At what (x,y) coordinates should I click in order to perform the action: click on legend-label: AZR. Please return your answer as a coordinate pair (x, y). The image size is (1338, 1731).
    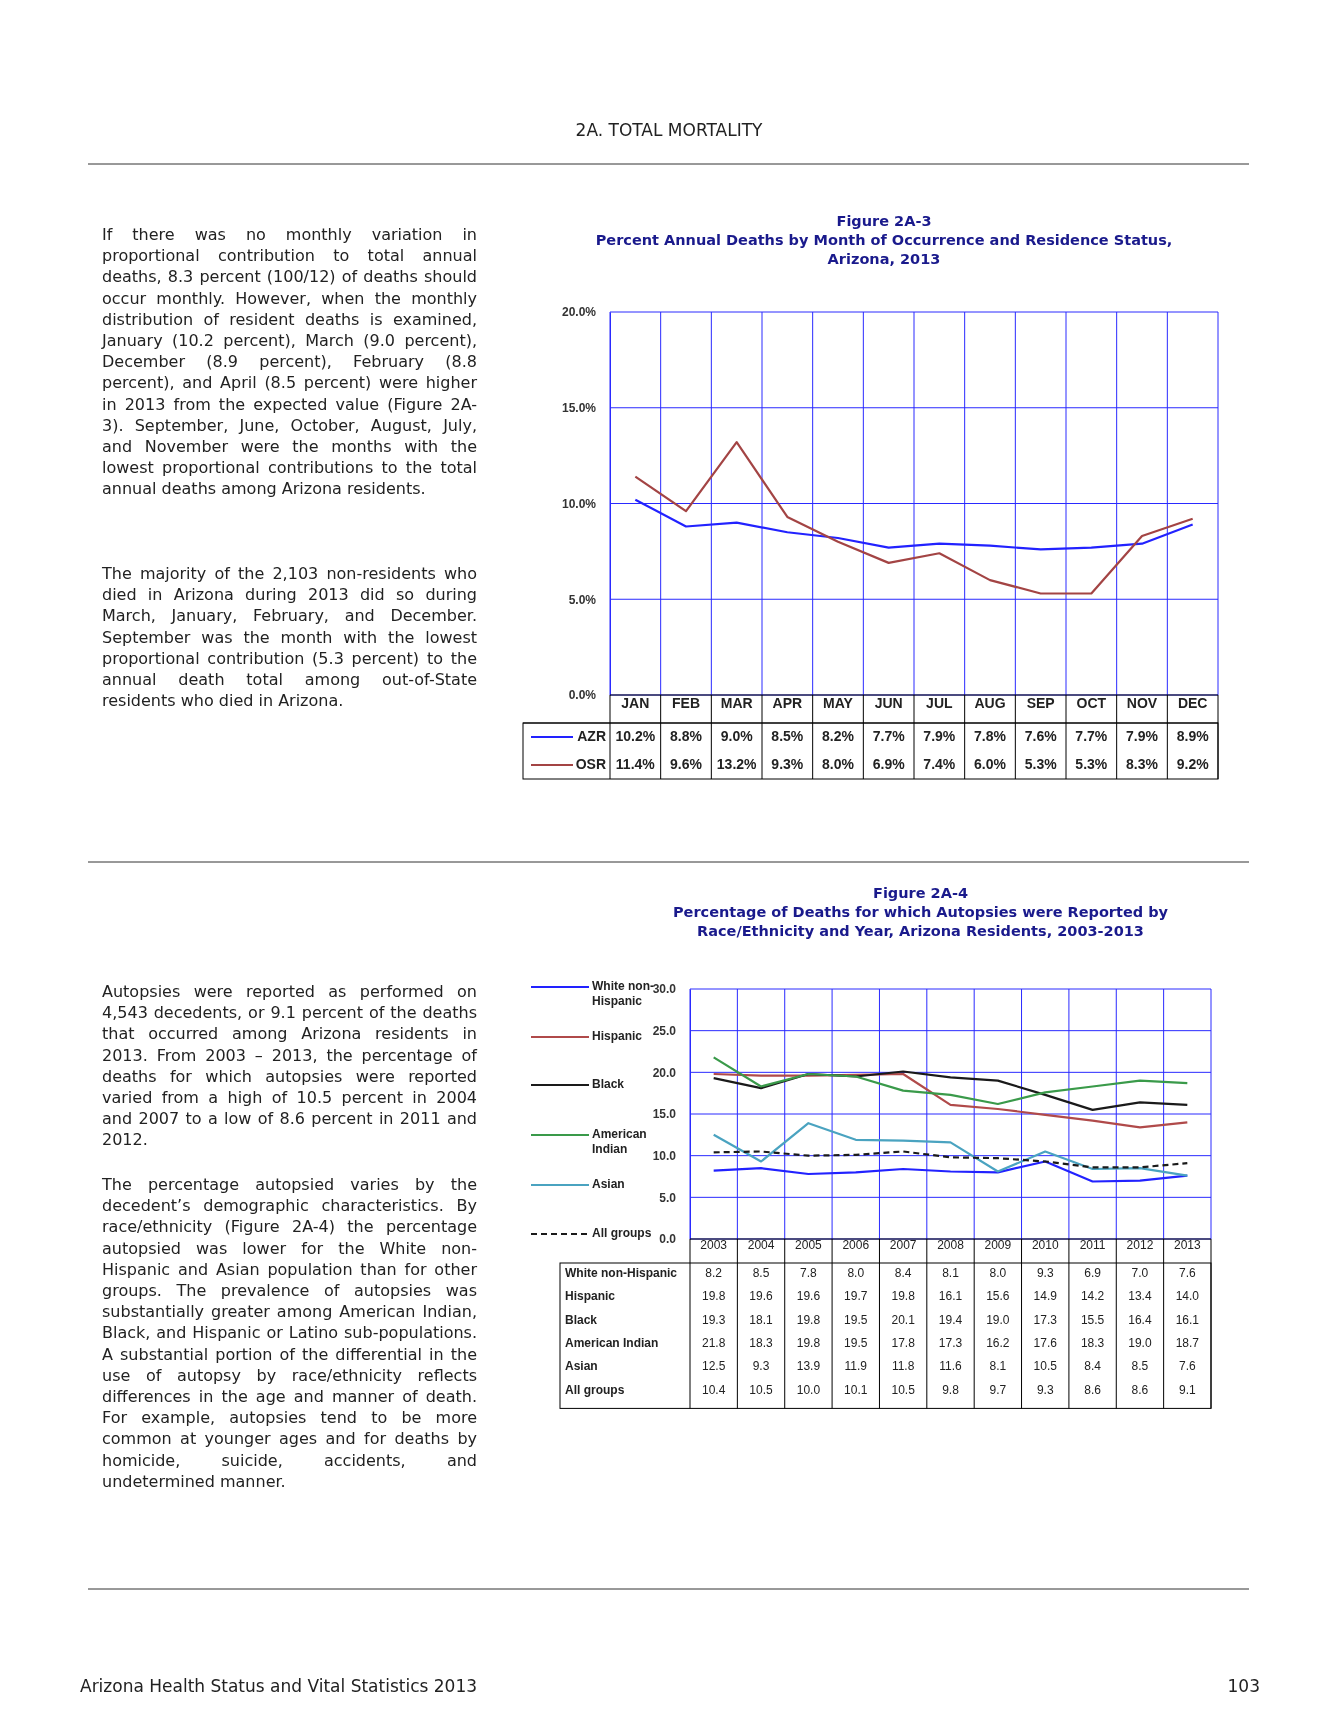
    Looking at the image, I should click on (591, 735).